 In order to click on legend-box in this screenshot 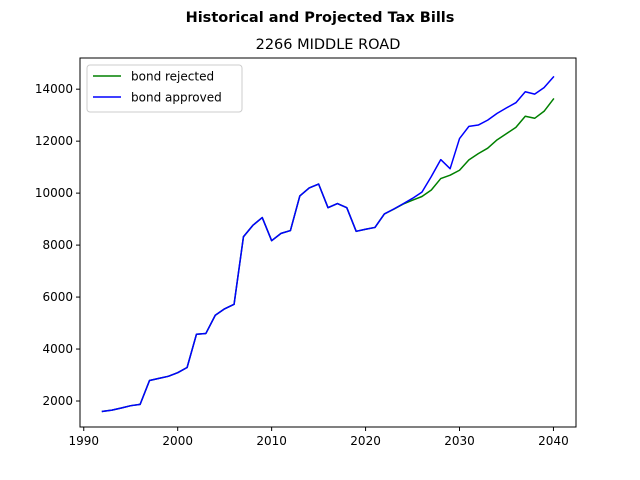, I will do `click(164, 88)`.